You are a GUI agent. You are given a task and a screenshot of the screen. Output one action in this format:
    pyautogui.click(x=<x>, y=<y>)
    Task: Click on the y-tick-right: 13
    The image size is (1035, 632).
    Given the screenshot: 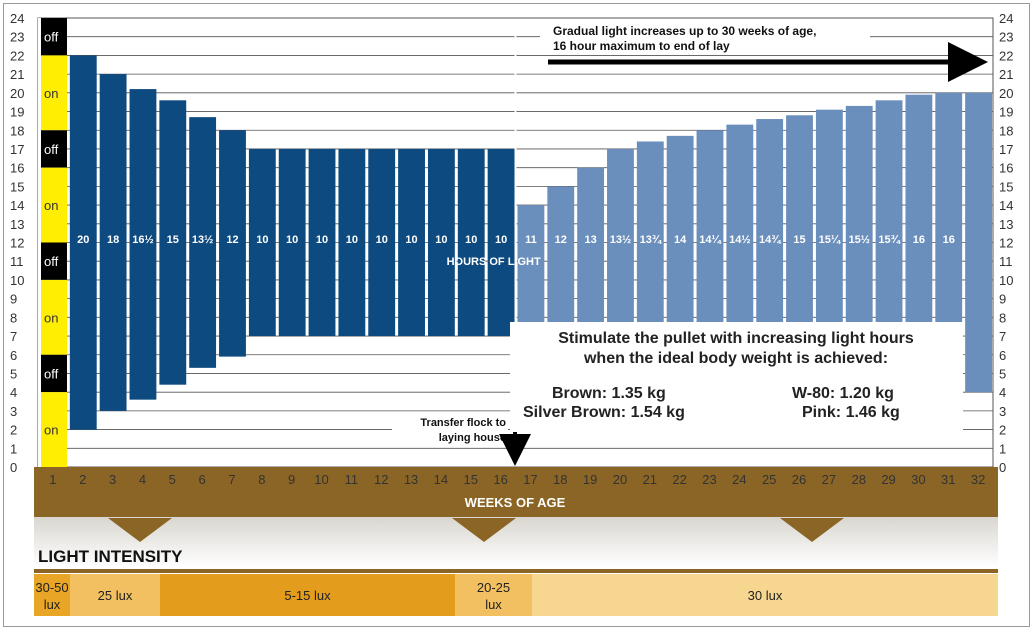 What is the action you would take?
    pyautogui.click(x=1006, y=224)
    